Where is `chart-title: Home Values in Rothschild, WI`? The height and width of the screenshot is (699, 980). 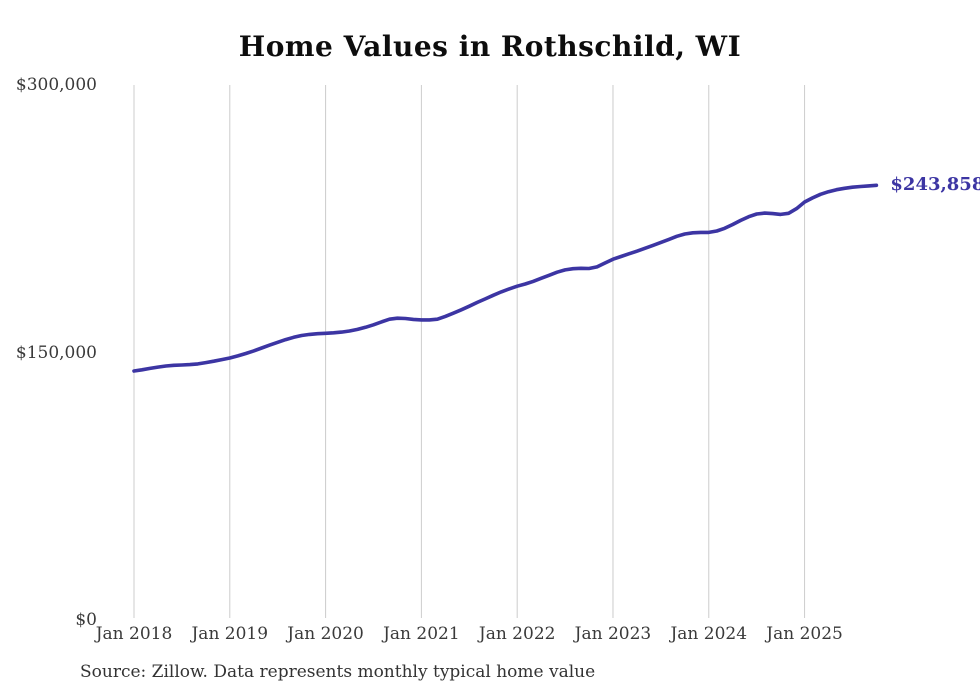 chart-title: Home Values in Rothschild, WI is located at coordinates (490, 46).